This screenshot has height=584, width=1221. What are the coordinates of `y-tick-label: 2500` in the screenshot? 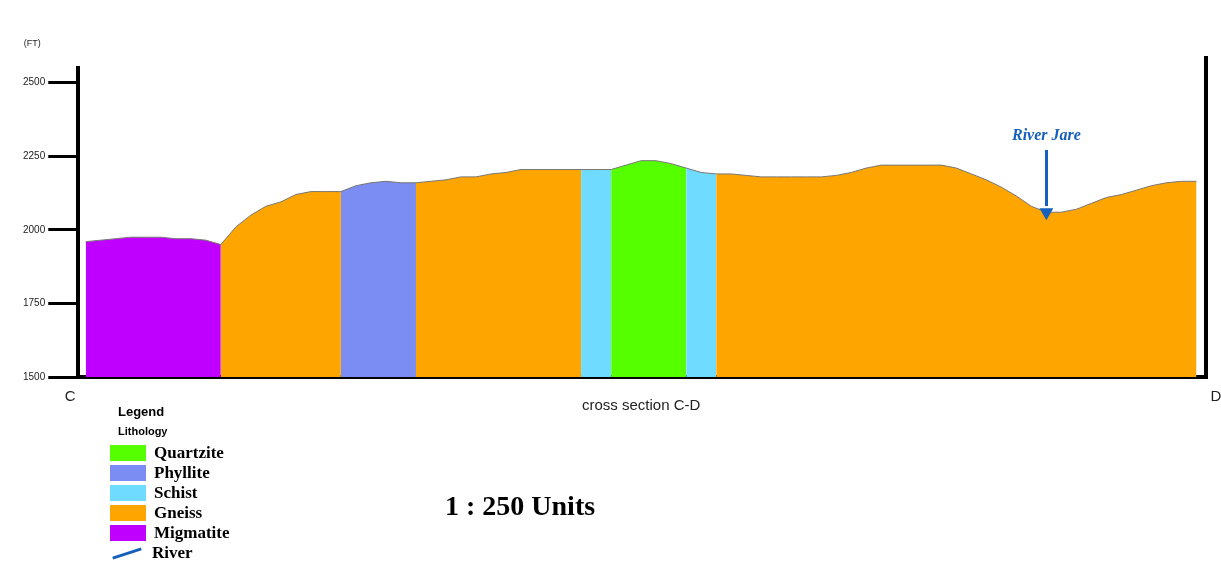 It's located at (34, 82).